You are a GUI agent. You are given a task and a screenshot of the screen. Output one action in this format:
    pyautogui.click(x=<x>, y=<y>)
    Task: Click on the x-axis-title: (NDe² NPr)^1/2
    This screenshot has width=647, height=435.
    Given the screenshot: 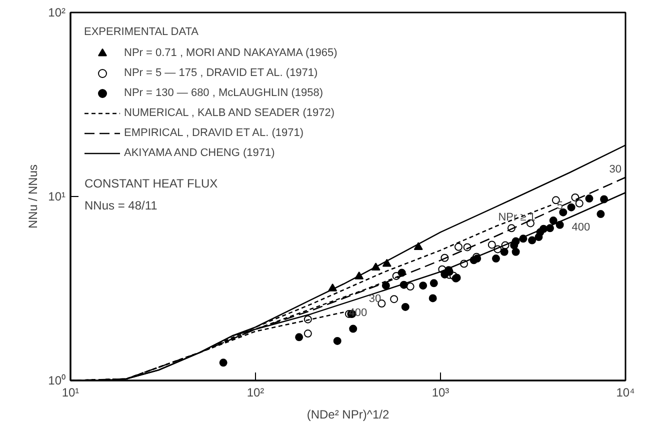 What is the action you would take?
    pyautogui.click(x=348, y=415)
    